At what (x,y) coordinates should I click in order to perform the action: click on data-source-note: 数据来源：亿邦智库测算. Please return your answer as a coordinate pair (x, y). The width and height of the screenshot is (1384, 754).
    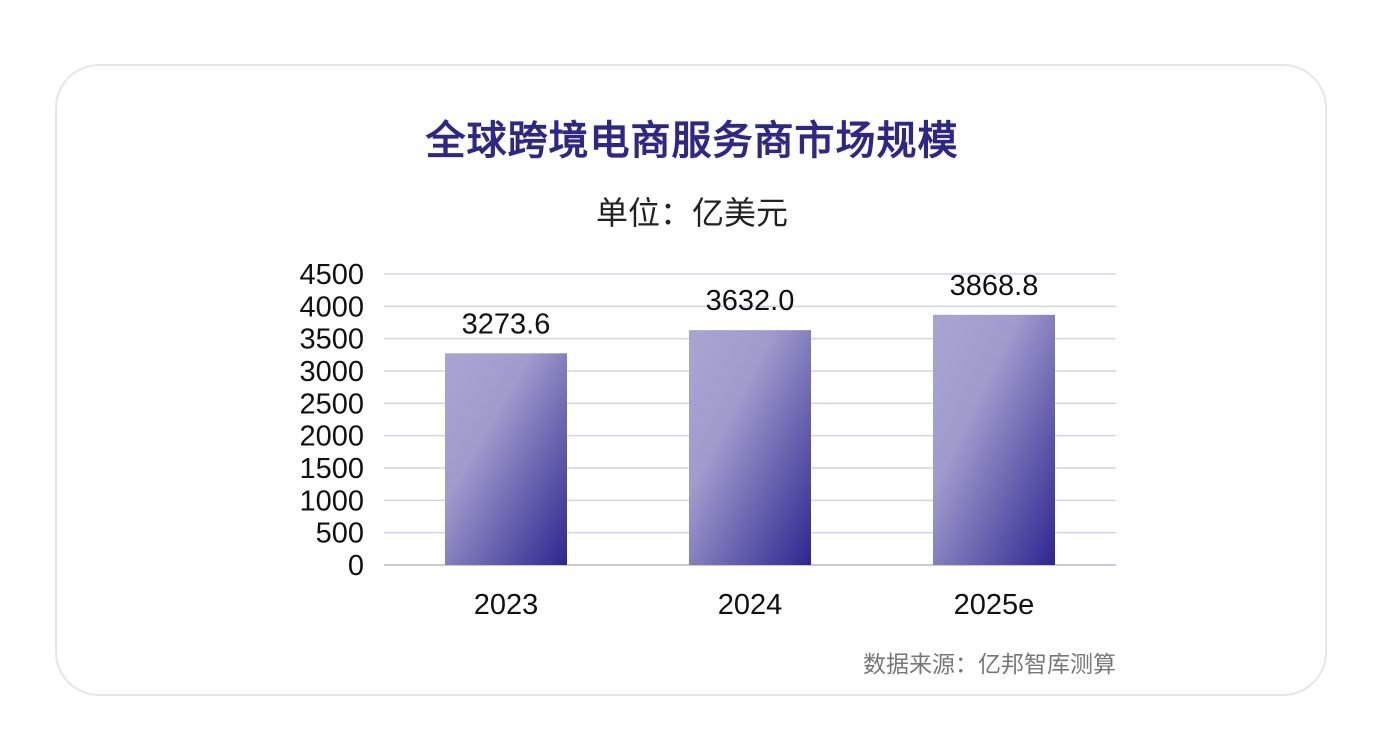
    Looking at the image, I should click on (989, 665).